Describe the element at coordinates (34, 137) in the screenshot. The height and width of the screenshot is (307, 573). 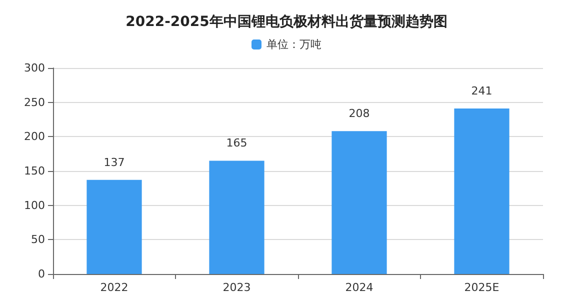
I see `y-tick-label: 200` at that location.